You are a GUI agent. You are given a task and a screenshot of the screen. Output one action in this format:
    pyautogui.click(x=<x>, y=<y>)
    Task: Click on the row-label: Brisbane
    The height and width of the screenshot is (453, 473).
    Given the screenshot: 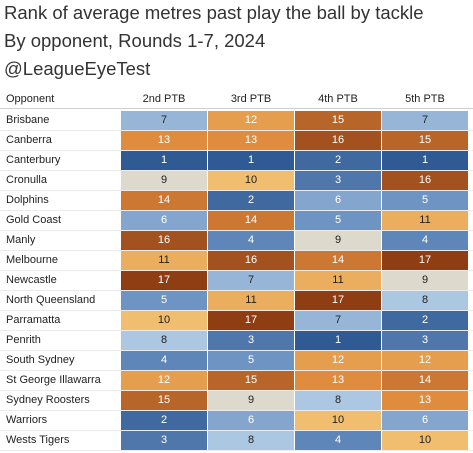 What is the action you would take?
    pyautogui.click(x=28, y=120)
    